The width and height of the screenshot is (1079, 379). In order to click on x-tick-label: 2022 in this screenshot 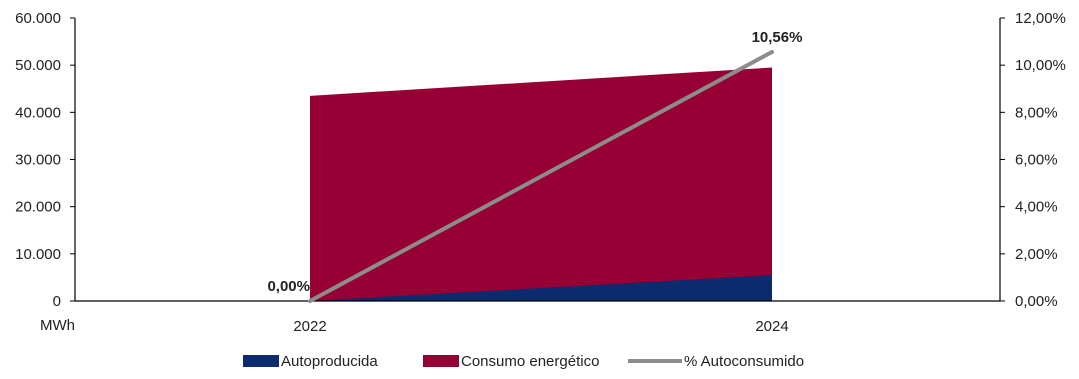, I will do `click(309, 326)`.